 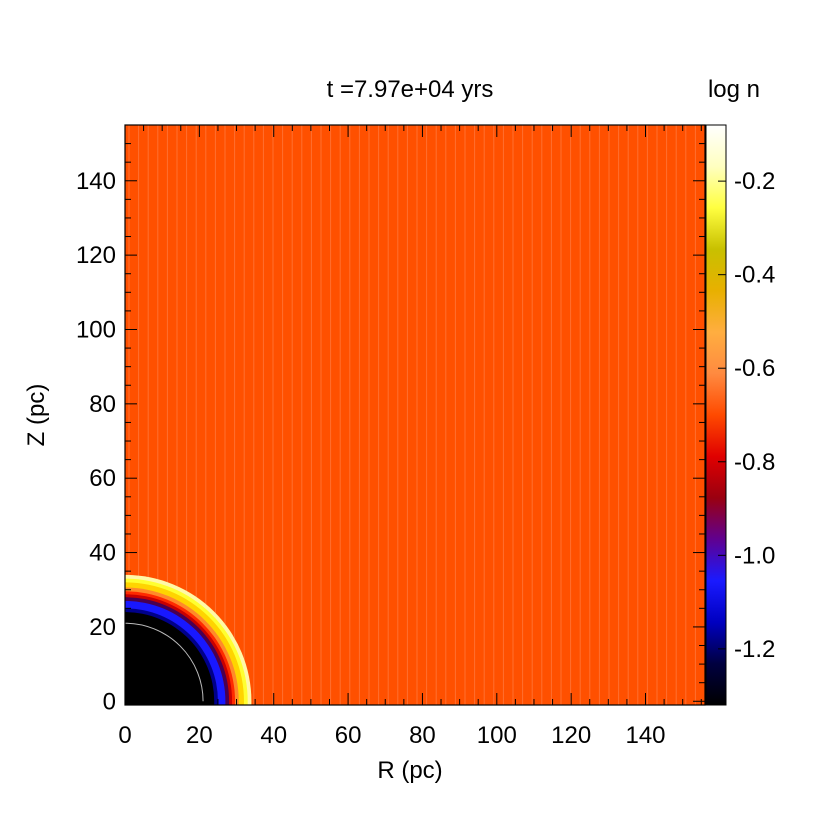 What do you see at coordinates (754, 275) in the screenshot?
I see `colorbar-tick-label: -0.4` at bounding box center [754, 275].